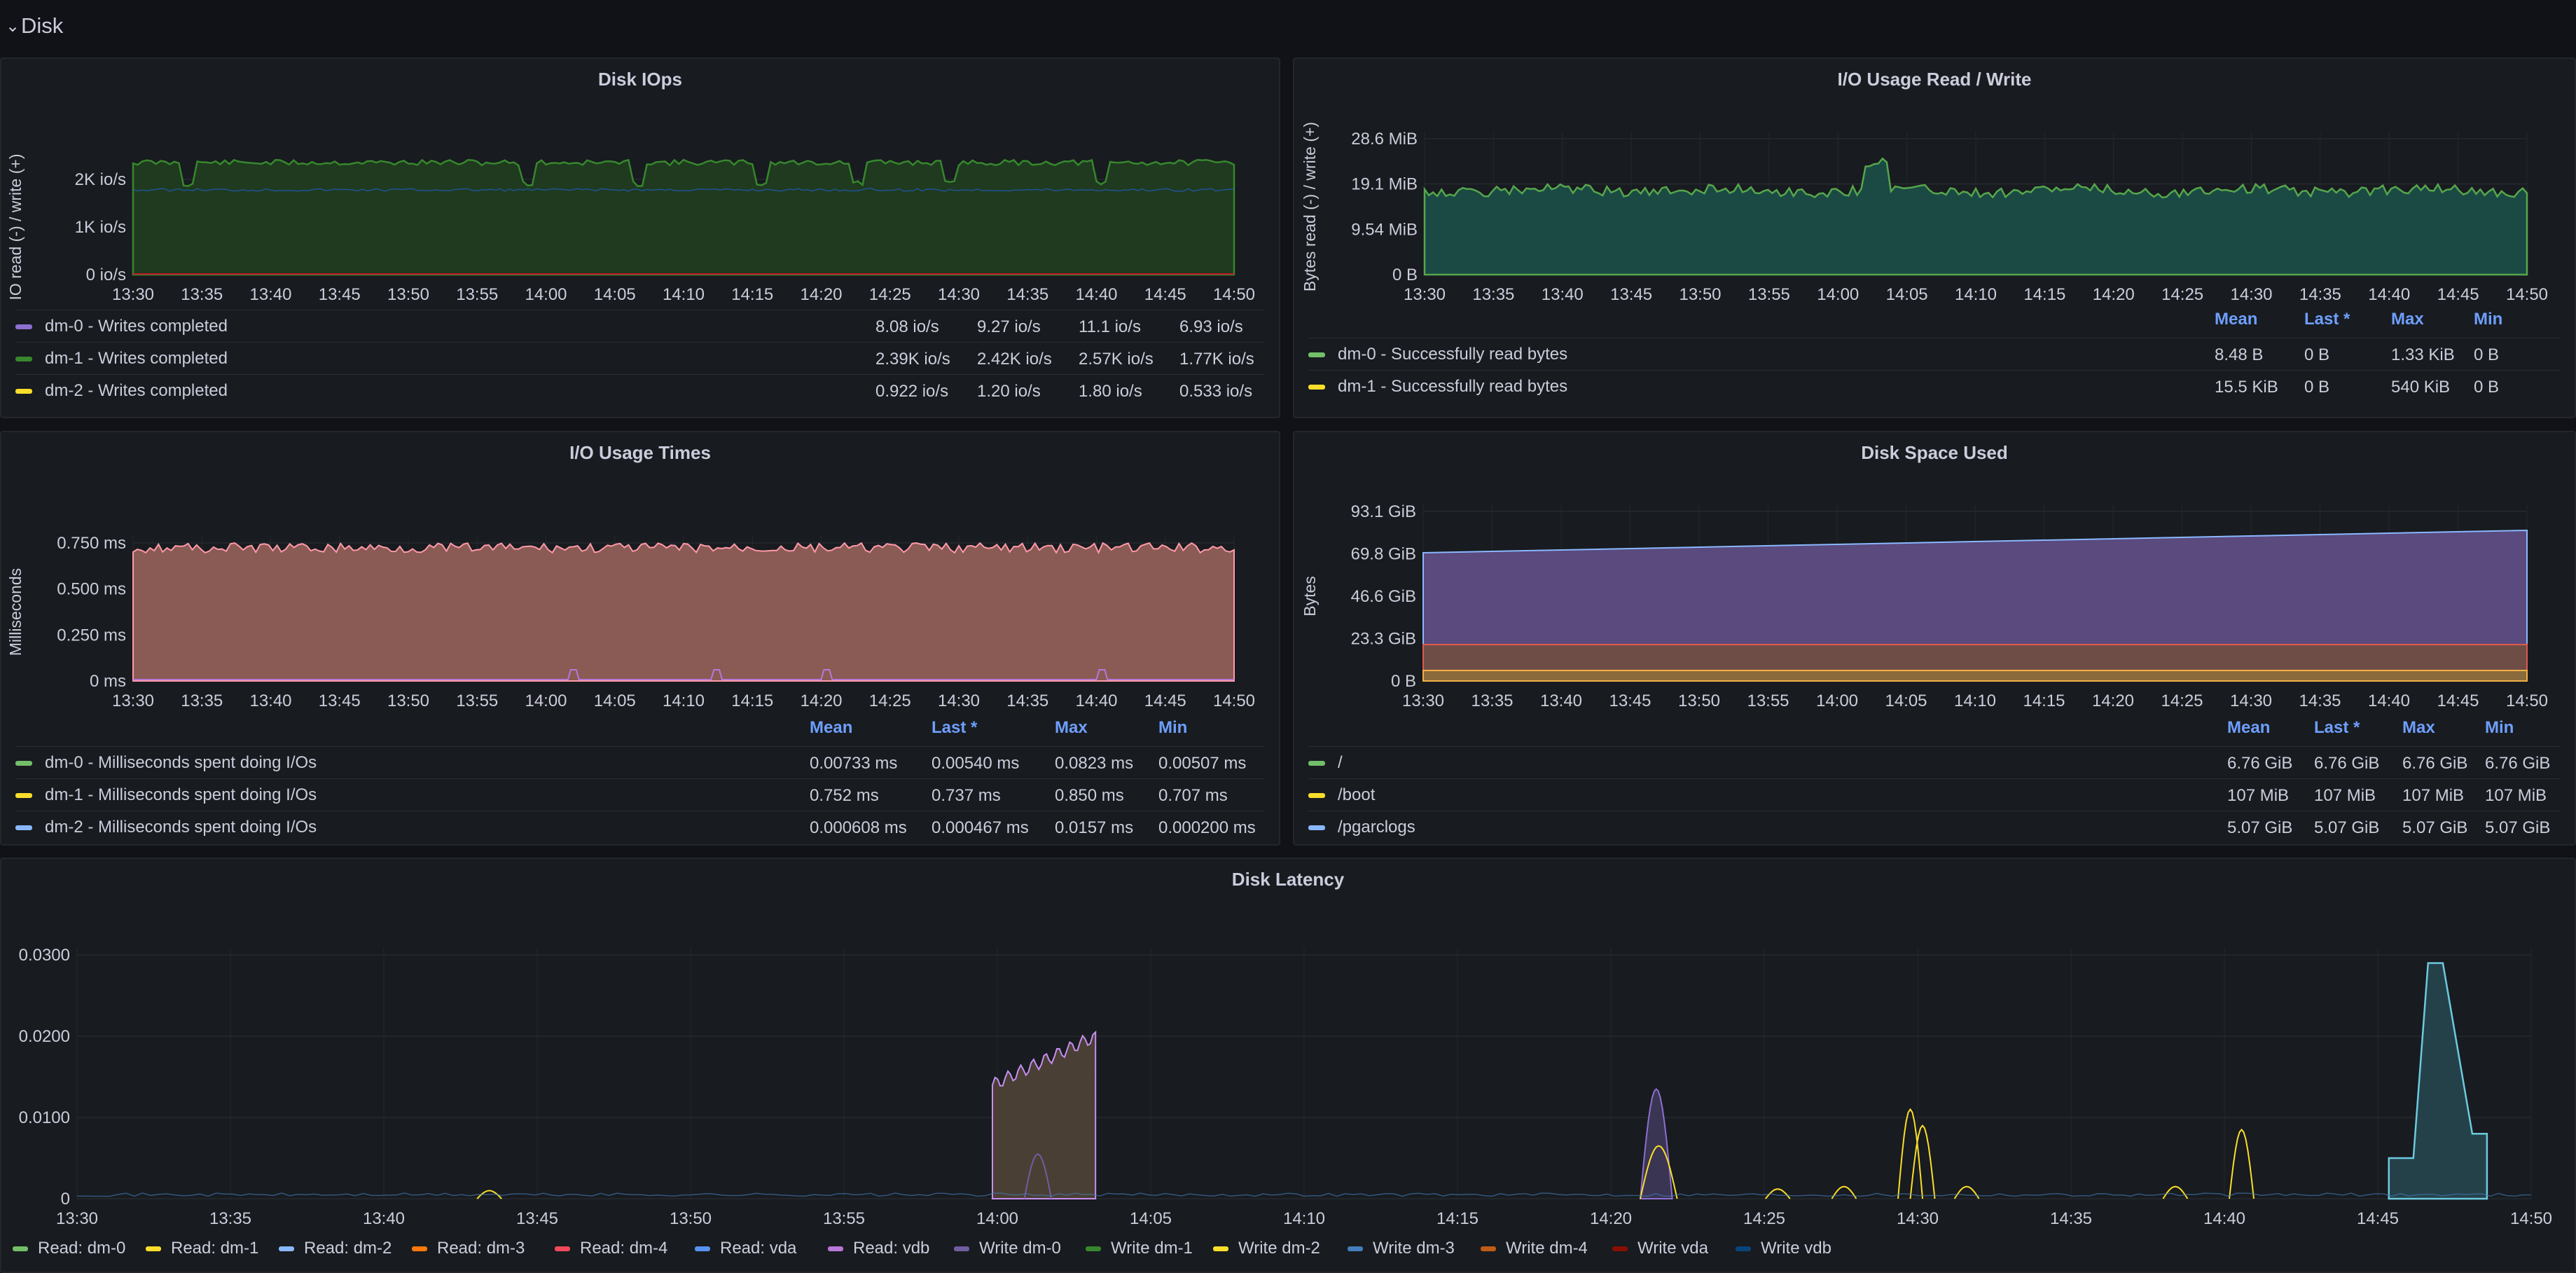 This screenshot has height=1273, width=2576. What do you see at coordinates (640, 827) in the screenshot?
I see `legend-row: dm-2 - Milliseconds spent doing I/Os` at bounding box center [640, 827].